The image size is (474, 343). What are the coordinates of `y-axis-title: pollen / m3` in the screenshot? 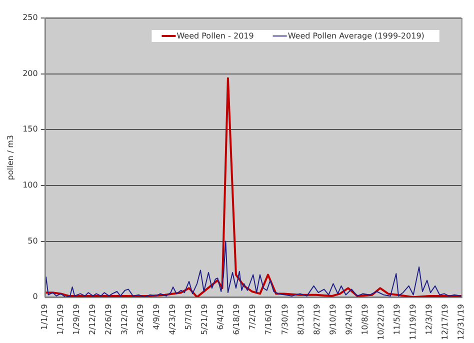 It's located at (10, 157).